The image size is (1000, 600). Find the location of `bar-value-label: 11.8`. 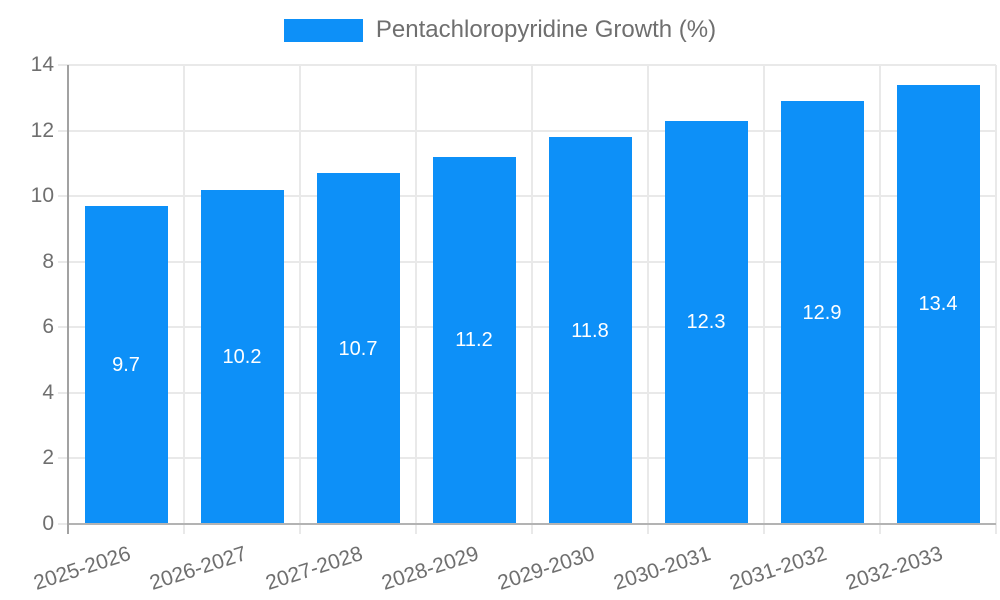

bar-value-label: 11.8 is located at coordinates (590, 330).